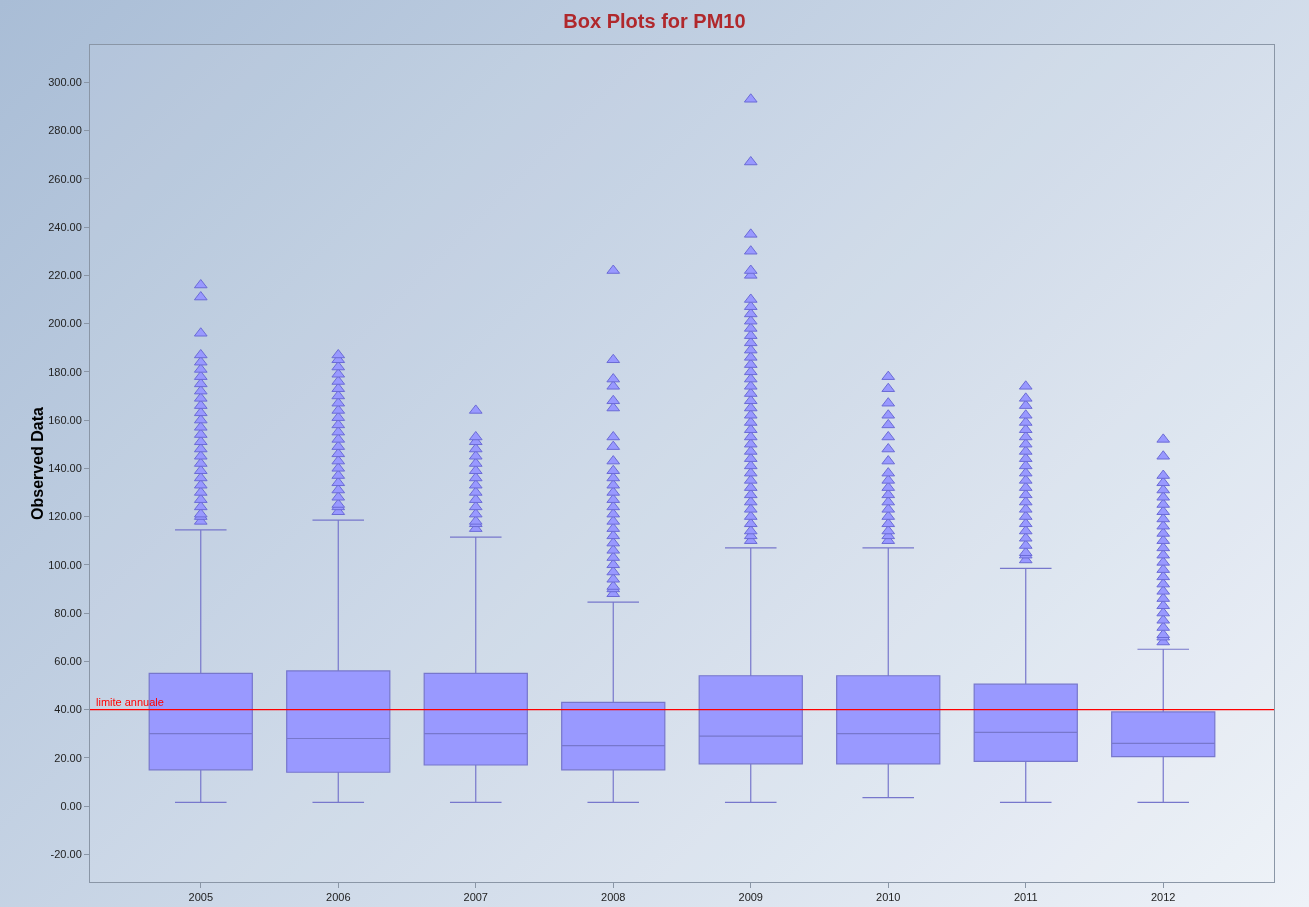 The image size is (1309, 907). What do you see at coordinates (65, 275) in the screenshot?
I see `y-tick-label: 220.00` at bounding box center [65, 275].